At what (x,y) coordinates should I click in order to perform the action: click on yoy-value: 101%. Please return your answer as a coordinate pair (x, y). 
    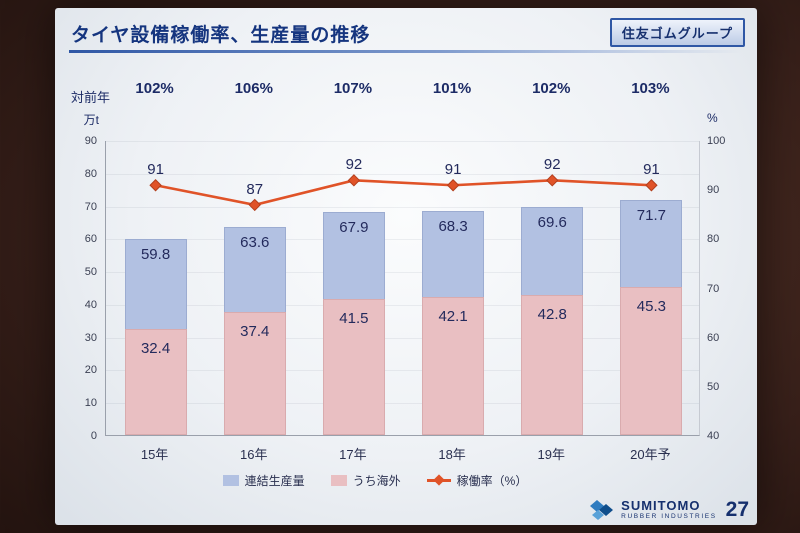
    Looking at the image, I should click on (452, 88).